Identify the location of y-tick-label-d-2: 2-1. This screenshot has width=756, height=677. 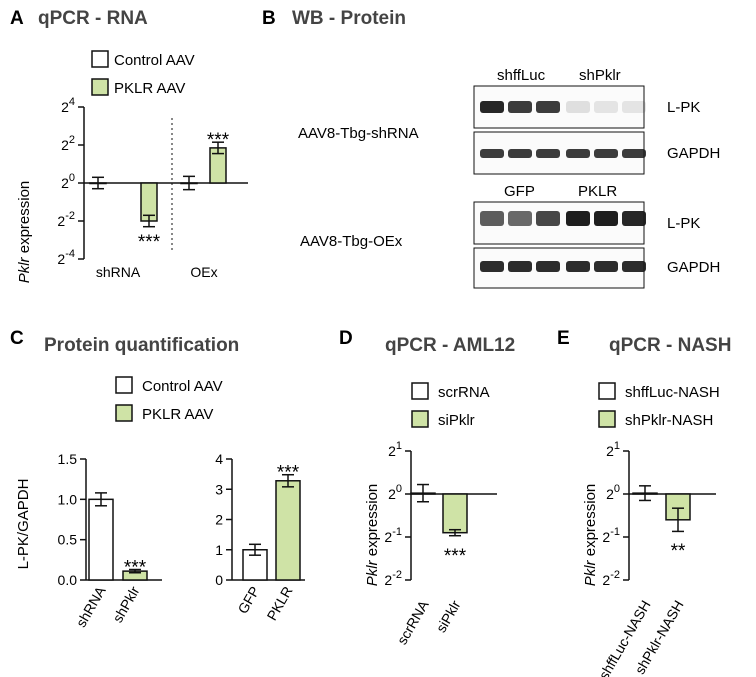
(393, 535).